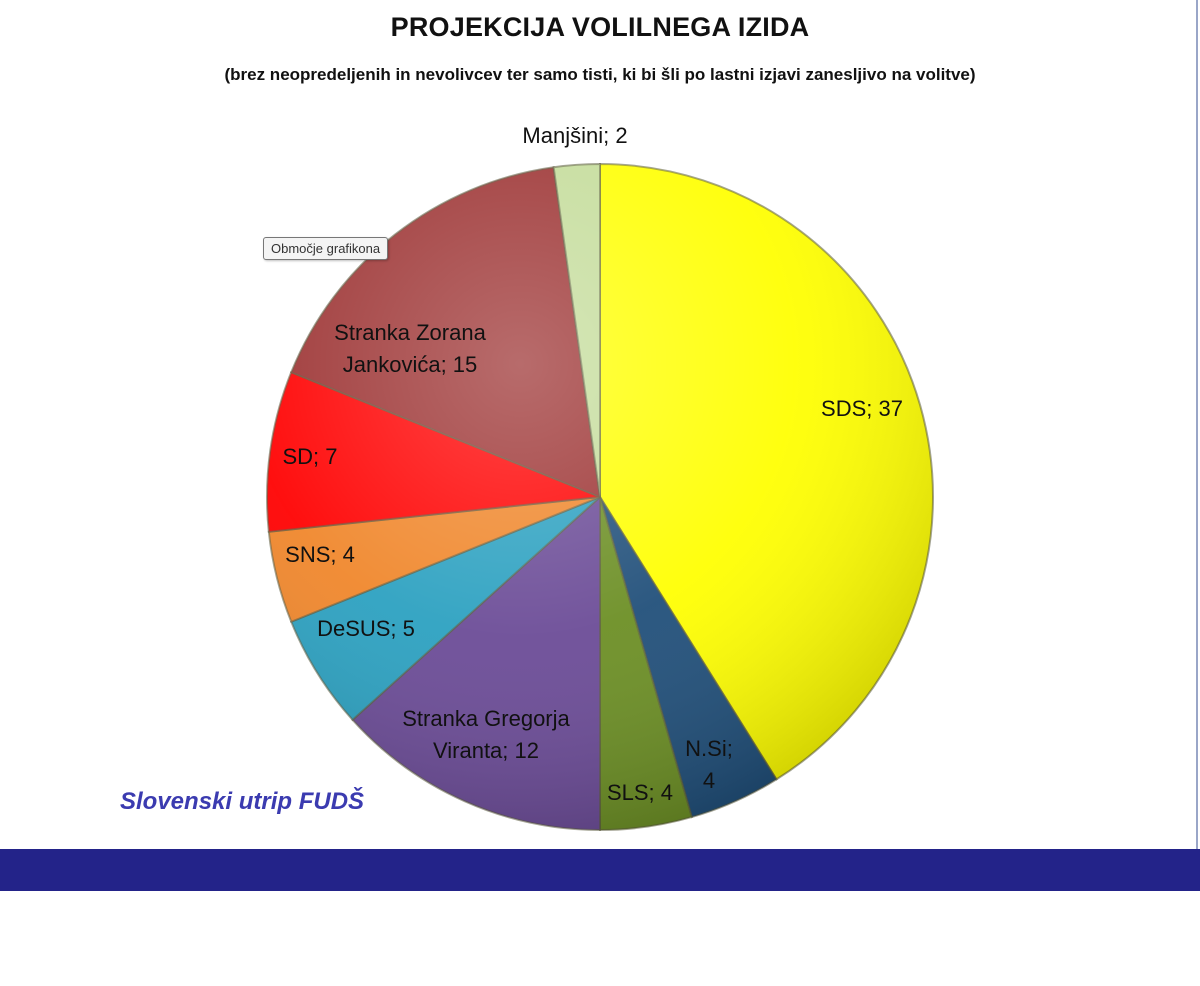  Describe the element at coordinates (1197, 425) in the screenshot. I see `right-divider` at that location.